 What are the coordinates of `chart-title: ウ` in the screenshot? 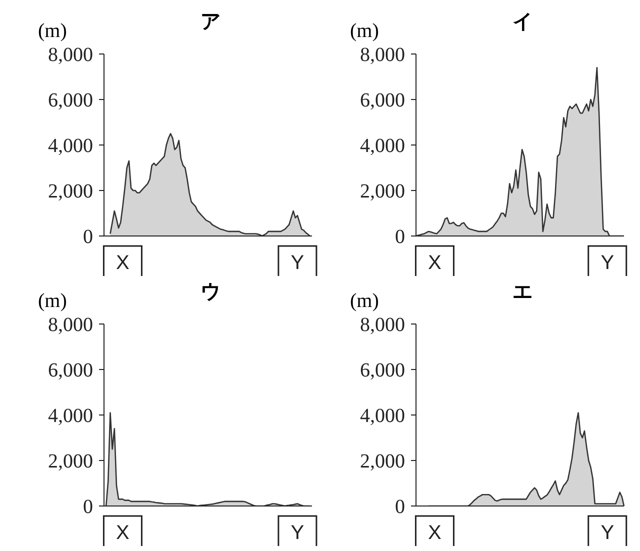 It's located at (211, 291).